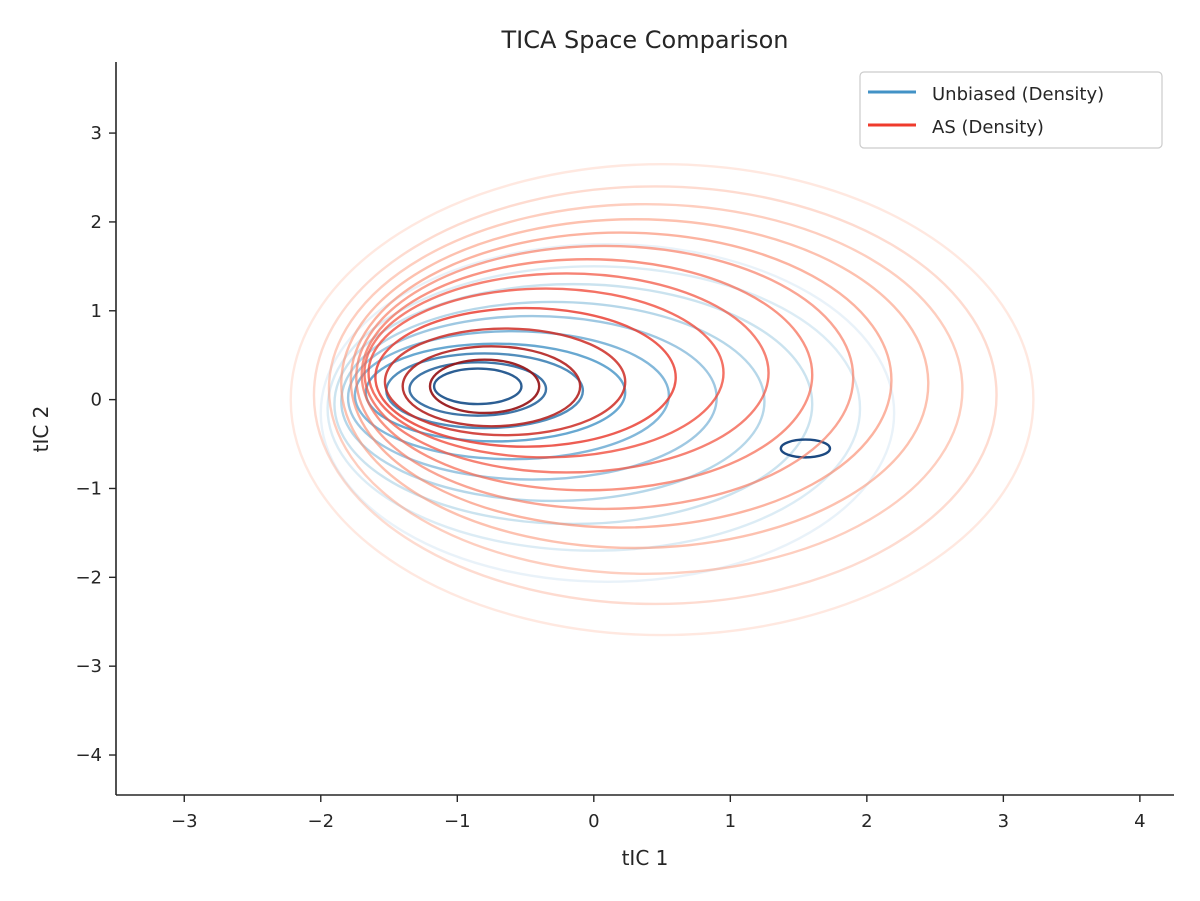 This screenshot has height=901, width=1200. What do you see at coordinates (96, 133) in the screenshot?
I see `y-tick-label: 3` at bounding box center [96, 133].